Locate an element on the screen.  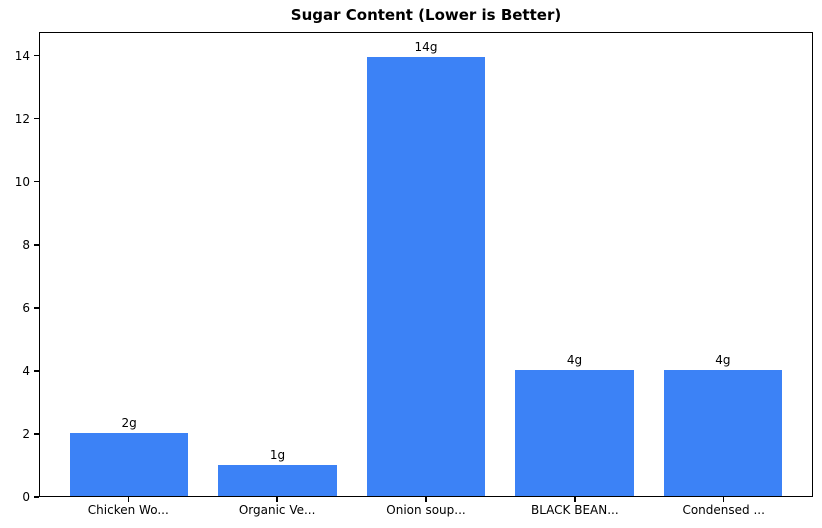
y-tick-label: 10 is located at coordinates (22, 181).